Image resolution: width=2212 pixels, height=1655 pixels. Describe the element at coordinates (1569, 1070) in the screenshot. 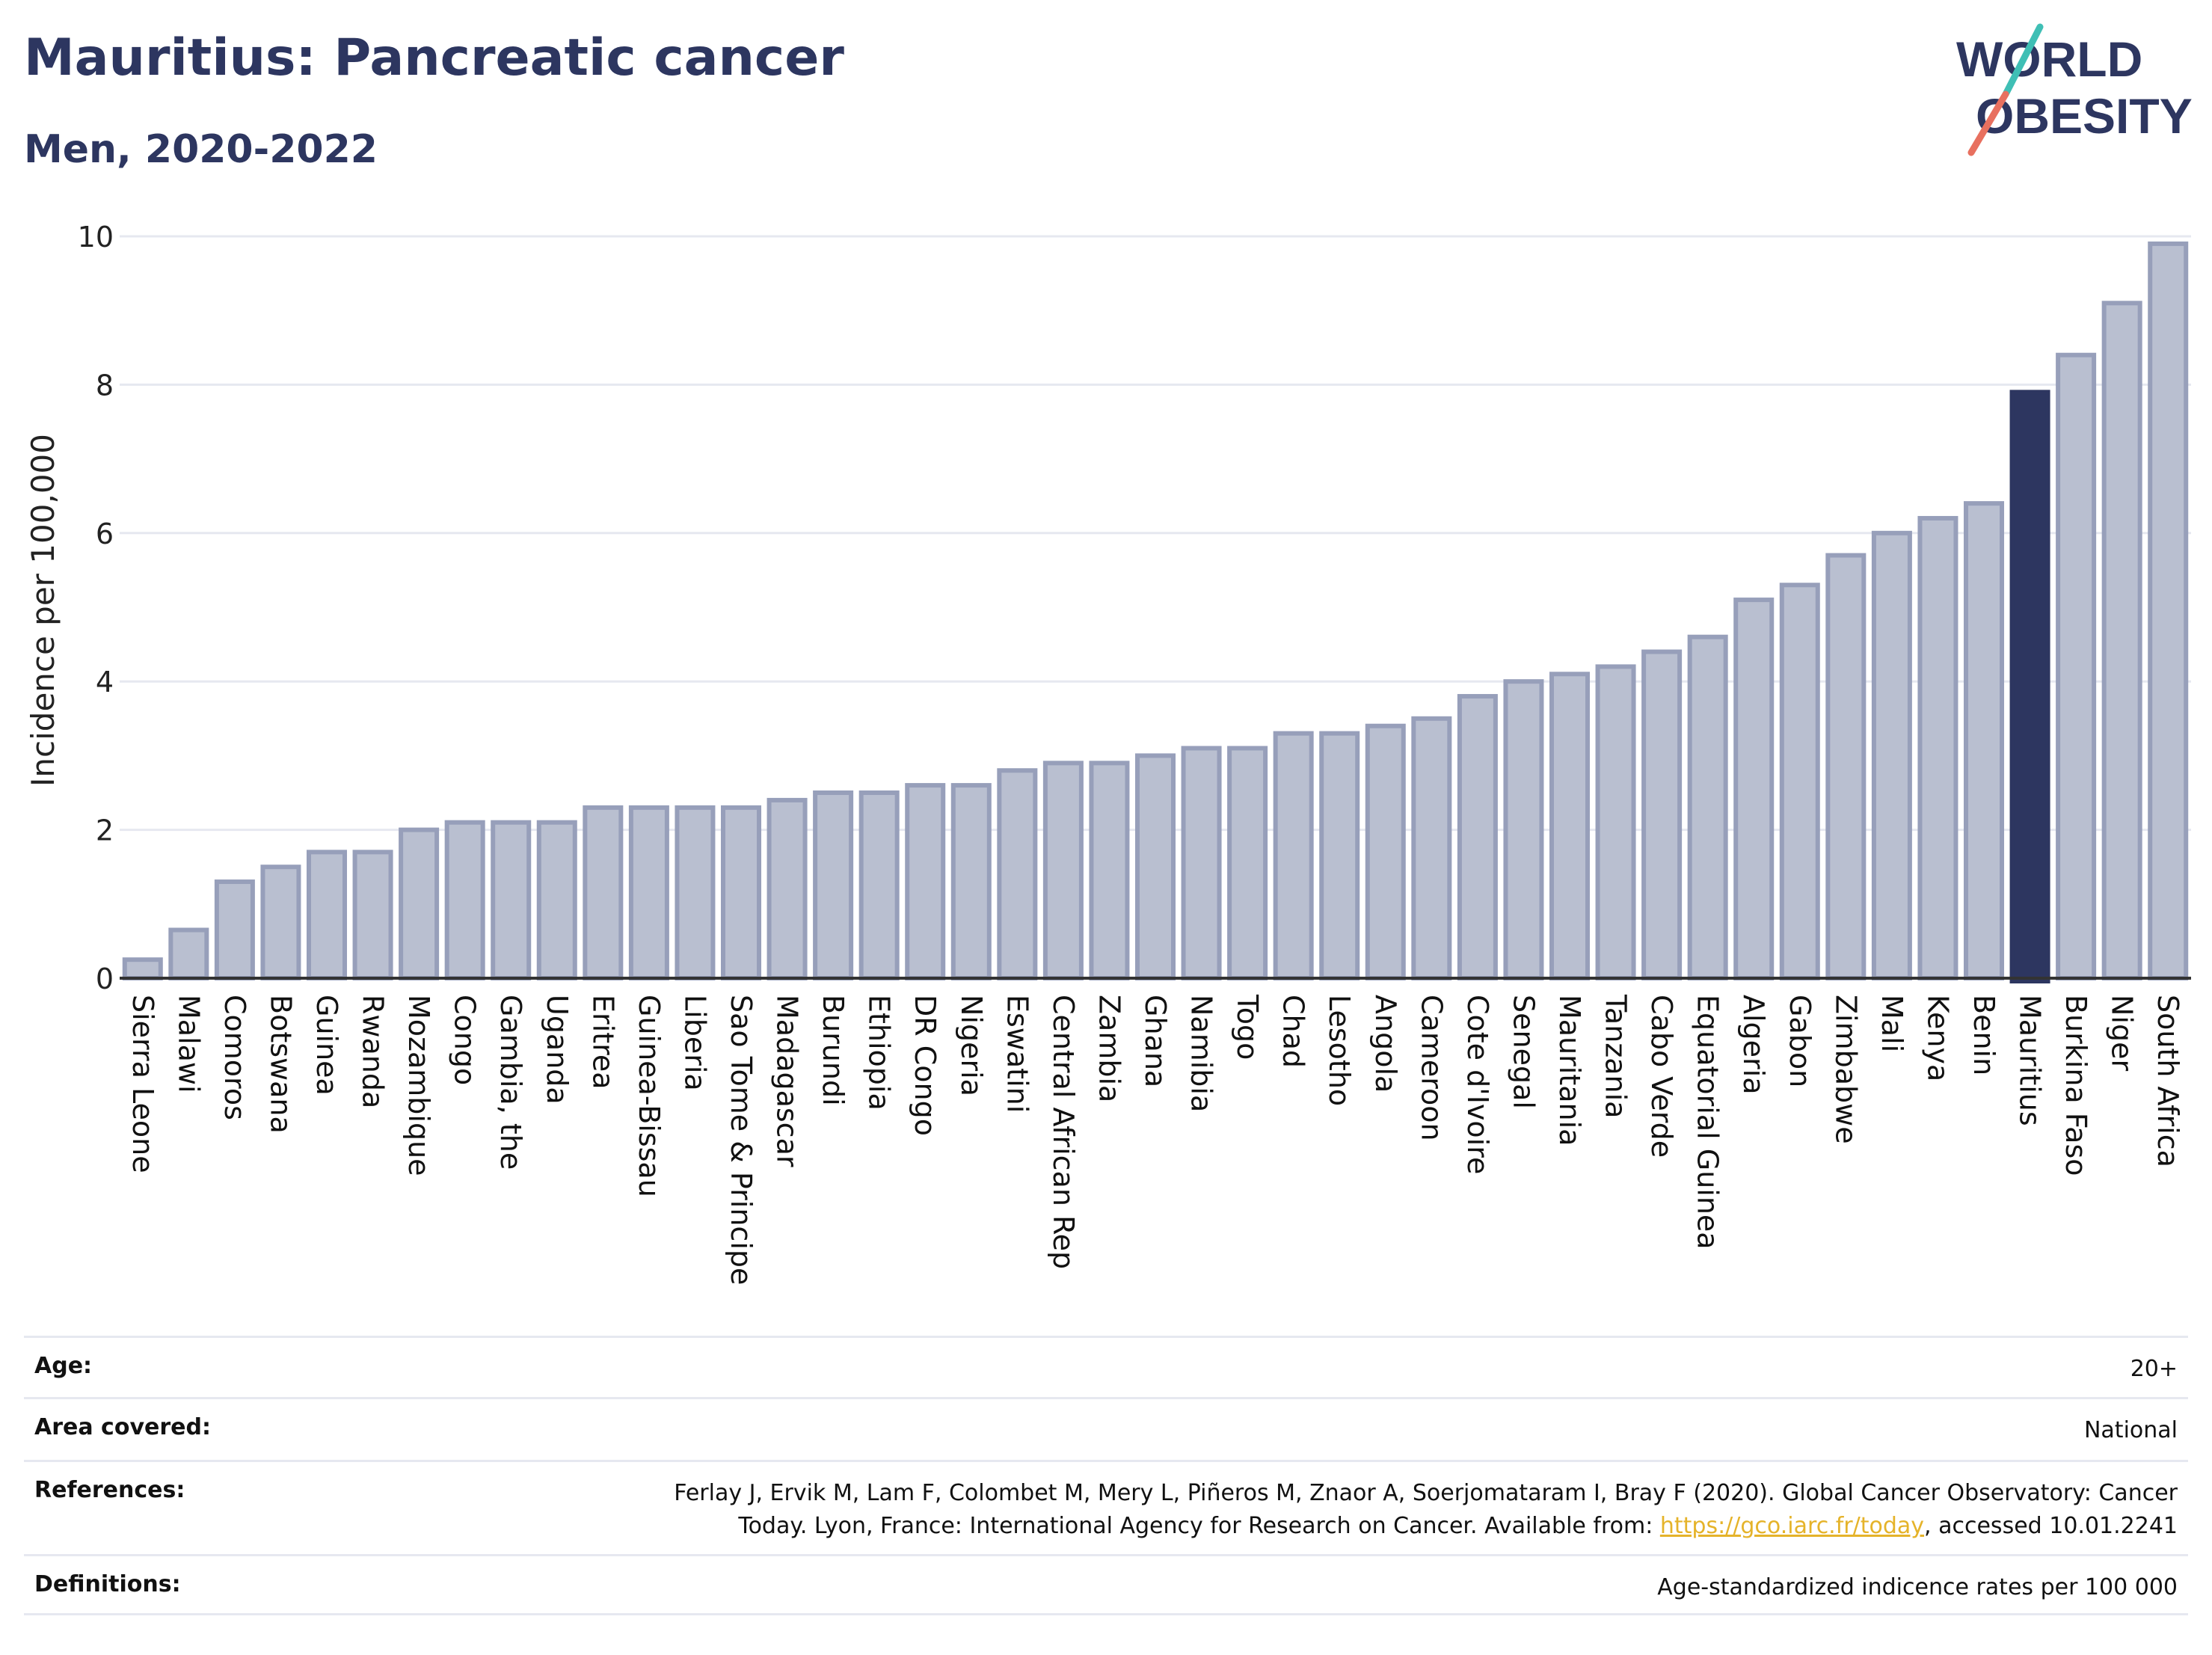

I see `x-tick-label: Mauritania` at that location.